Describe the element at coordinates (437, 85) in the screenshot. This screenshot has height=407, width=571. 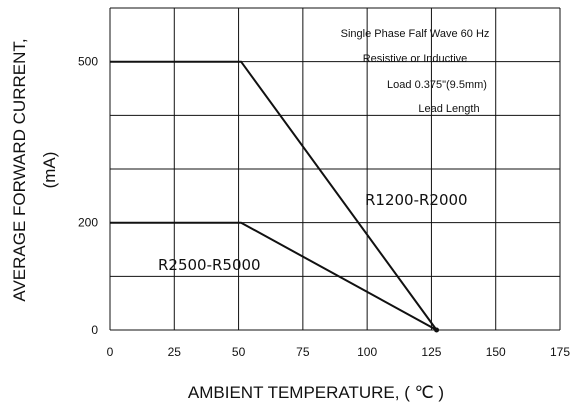
I see `condition-note-line3: Load 0.375"(9.5mm)` at that location.